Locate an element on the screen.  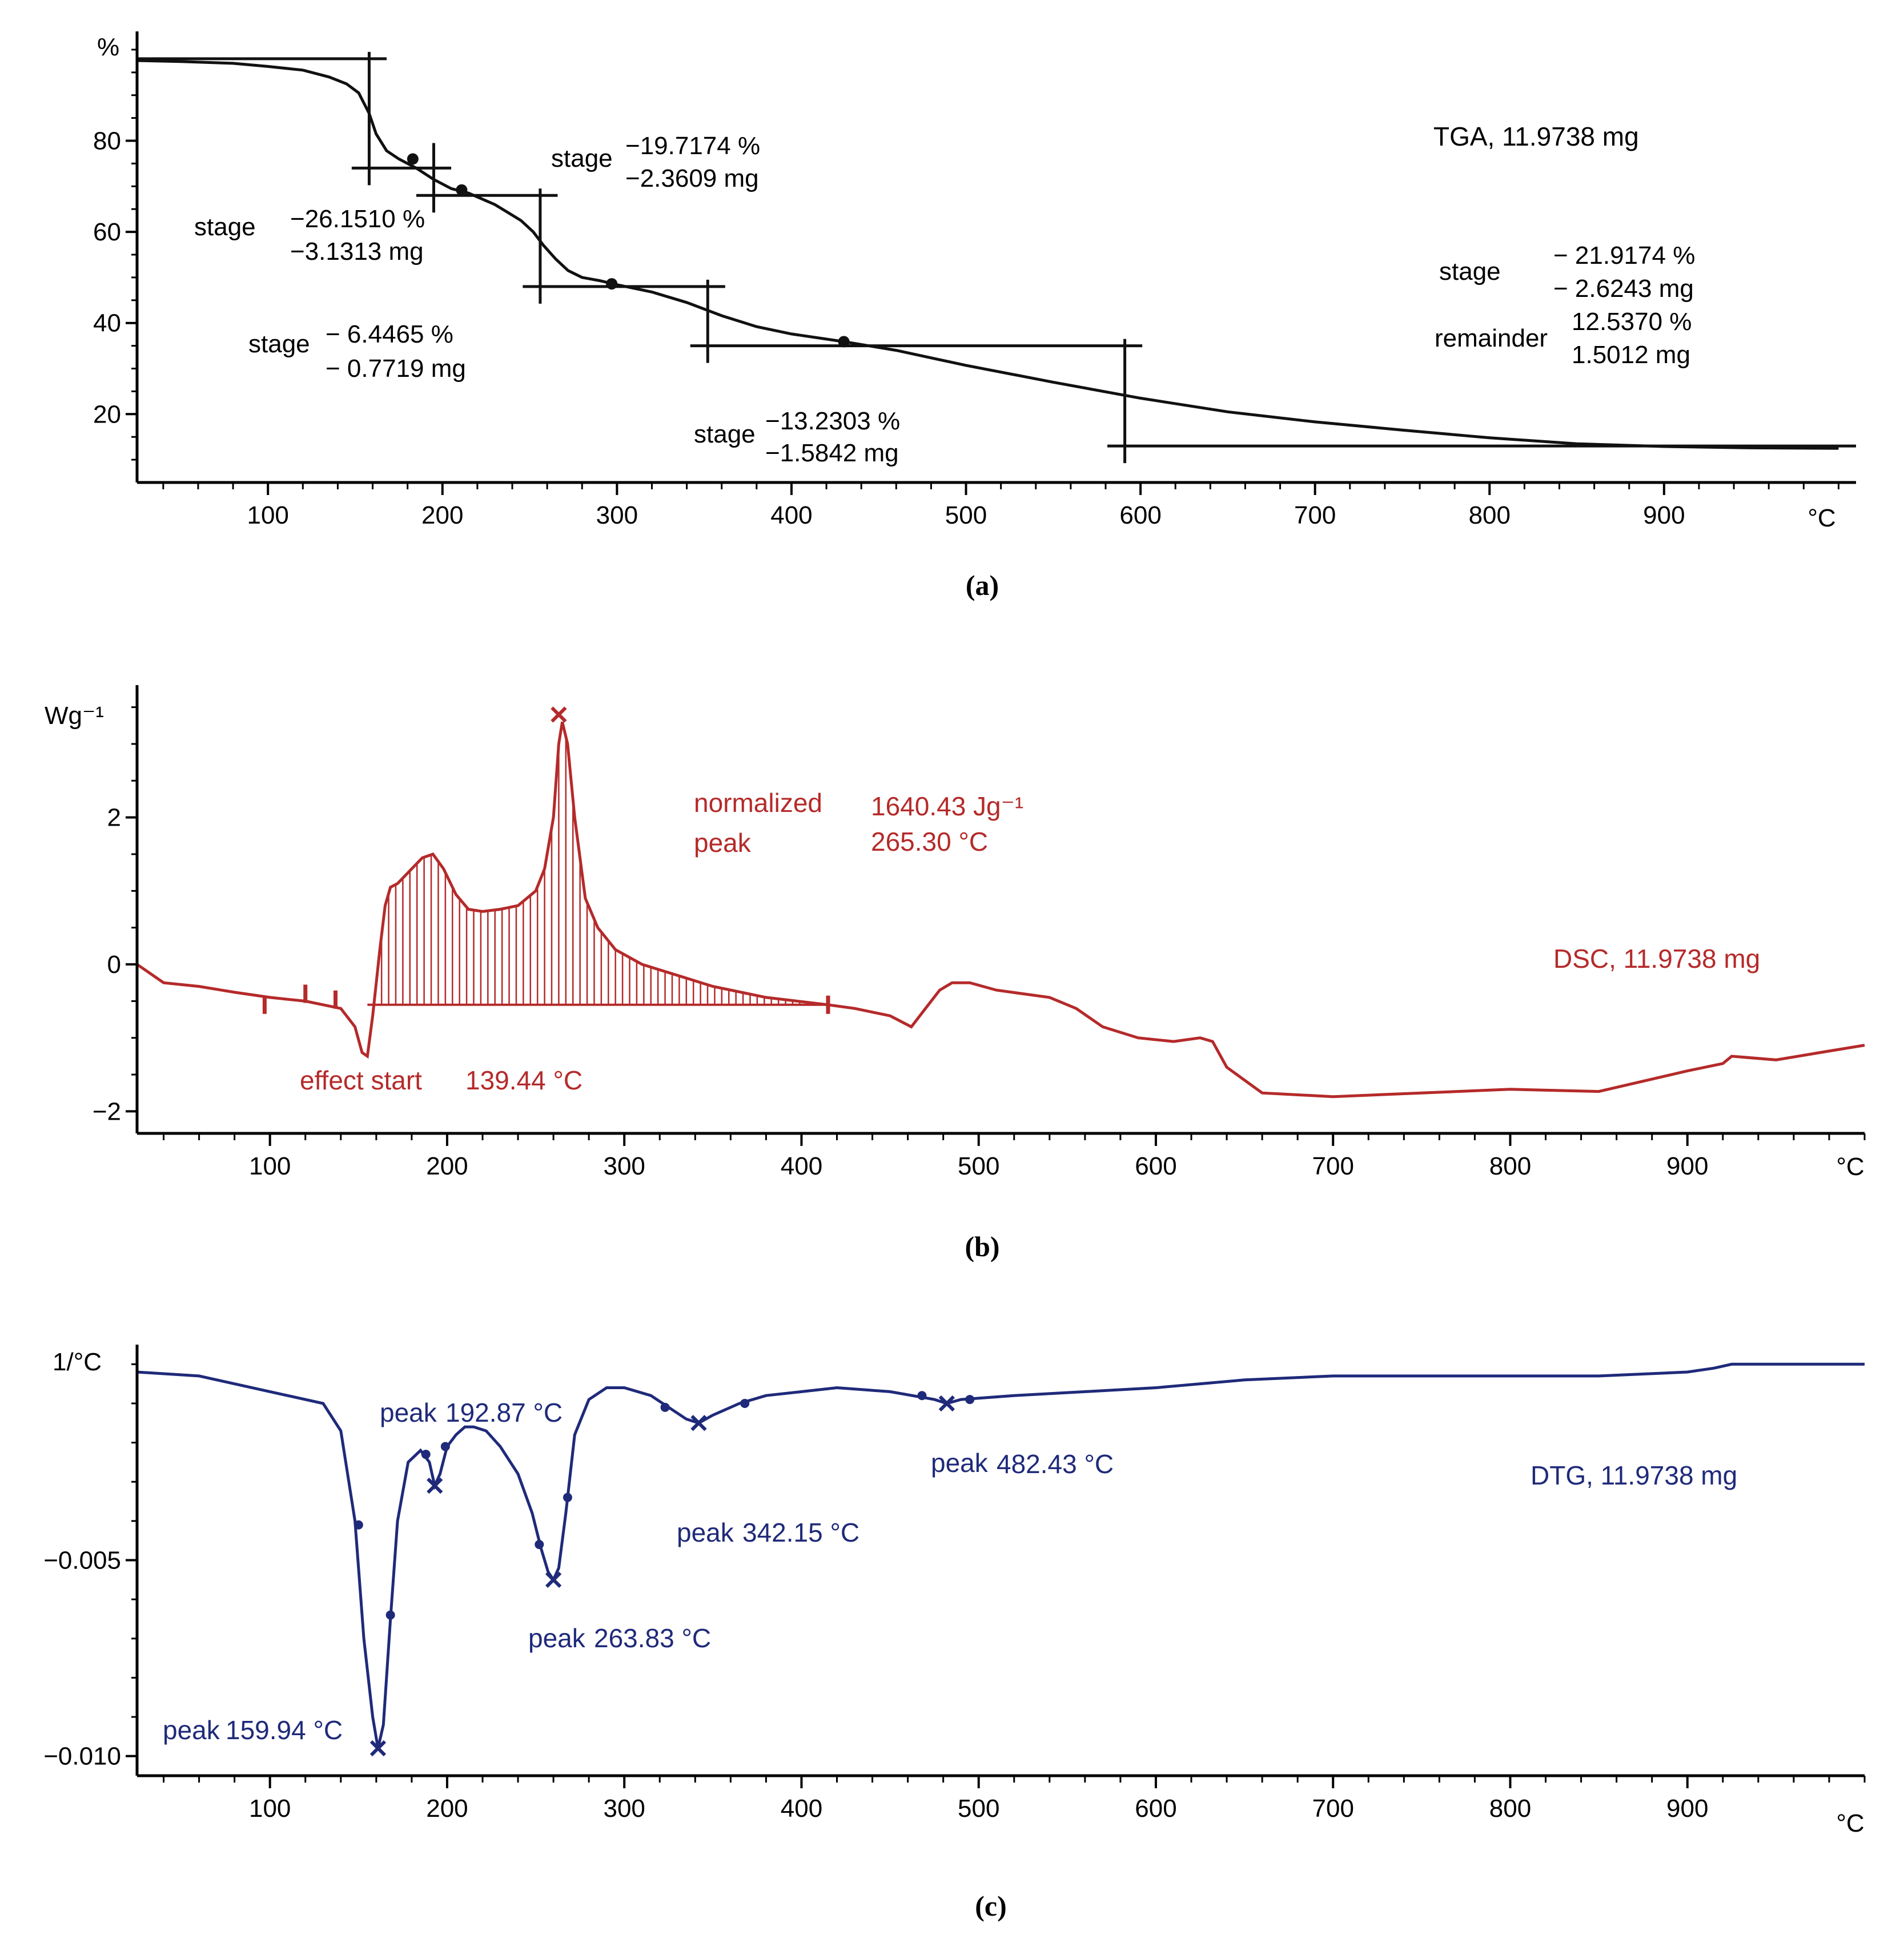
y-tick-label: −2 is located at coordinates (107, 1111).